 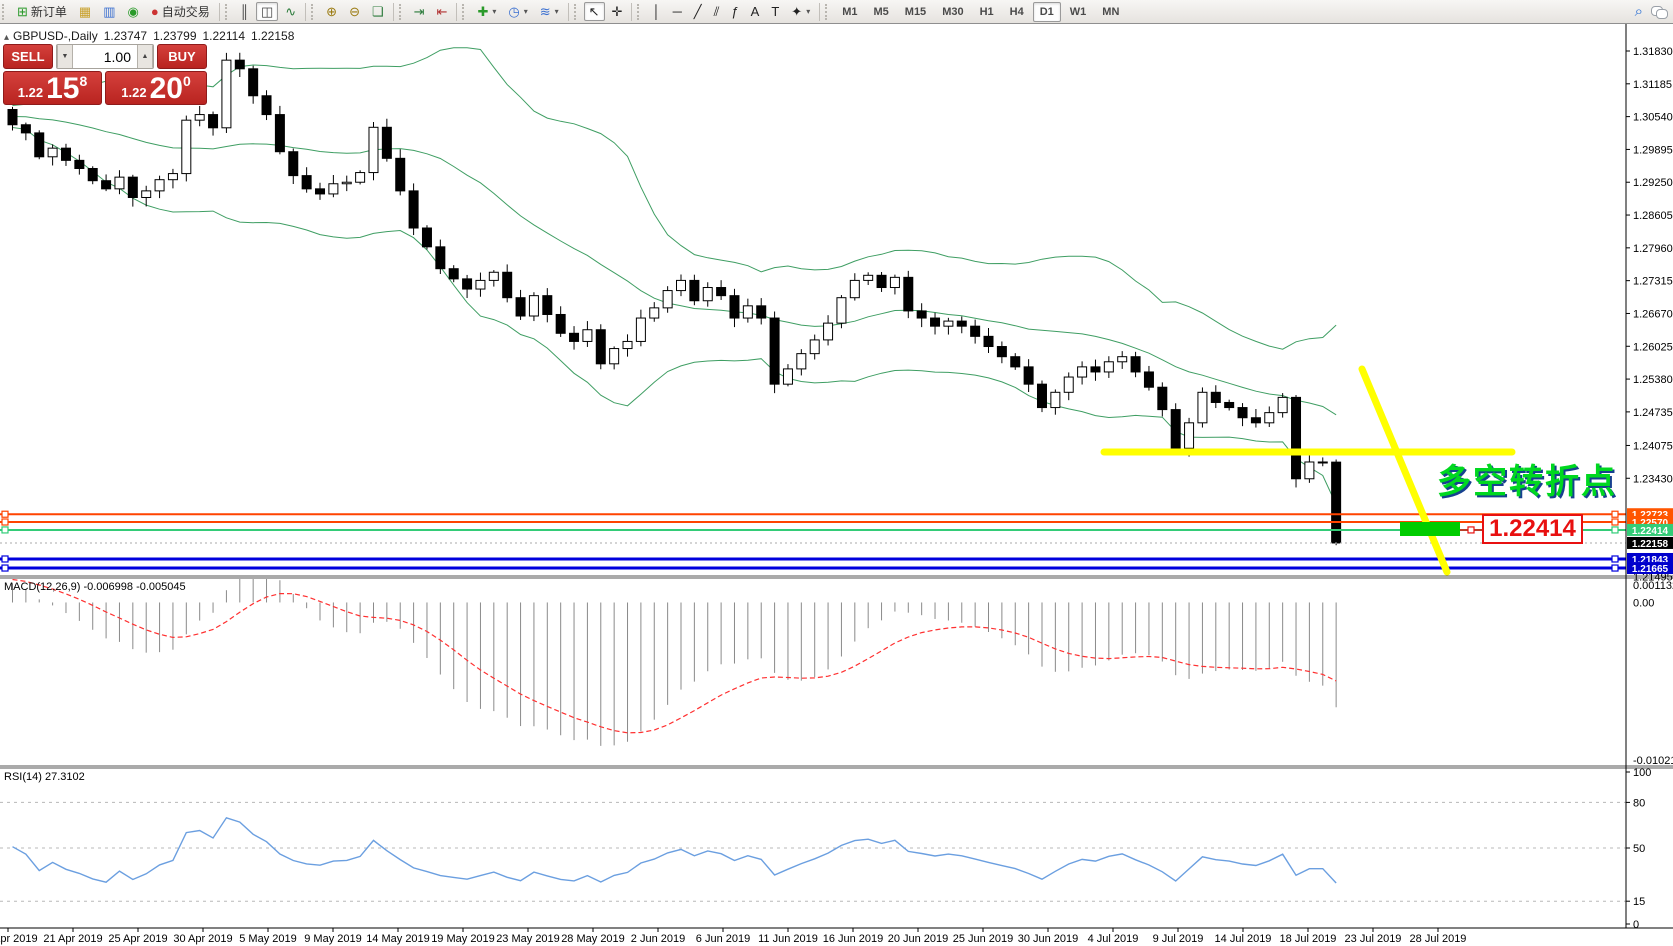 I want to click on equidistant-channel-button: ⫽, so click(x=717, y=11).